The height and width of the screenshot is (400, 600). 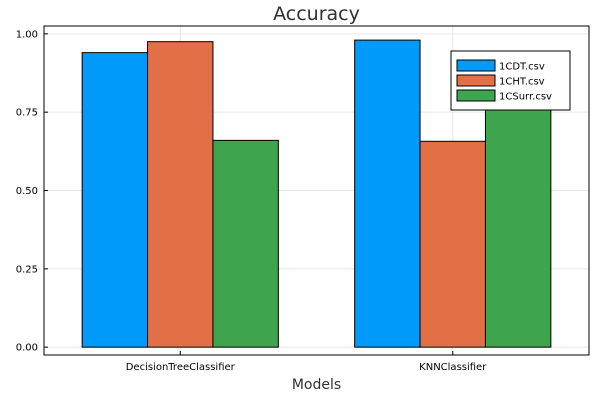 I want to click on bar-1csurr-csv-knnclassifier, so click(x=518, y=213).